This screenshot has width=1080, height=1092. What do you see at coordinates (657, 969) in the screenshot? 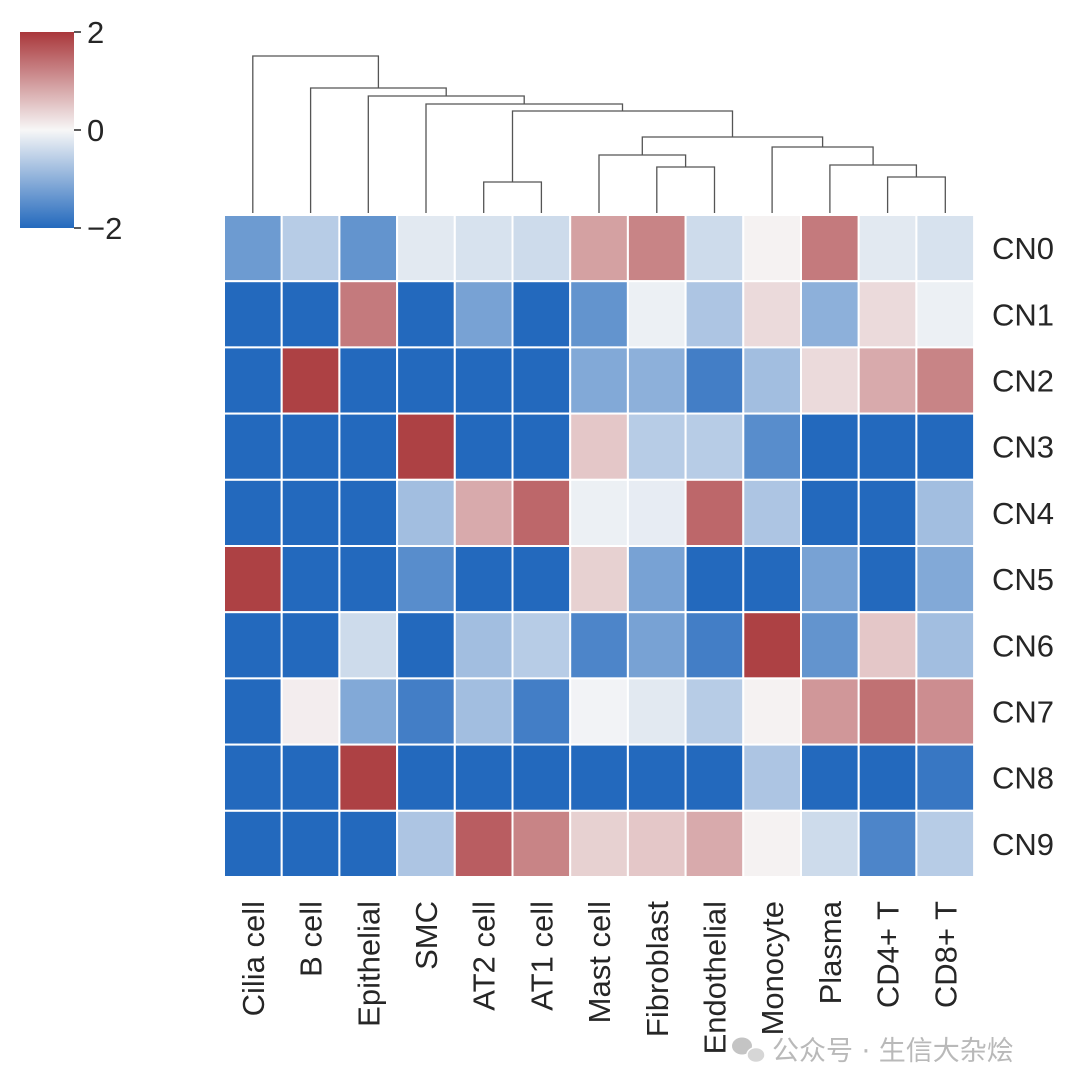
I see `column-label: Fibroblast` at bounding box center [657, 969].